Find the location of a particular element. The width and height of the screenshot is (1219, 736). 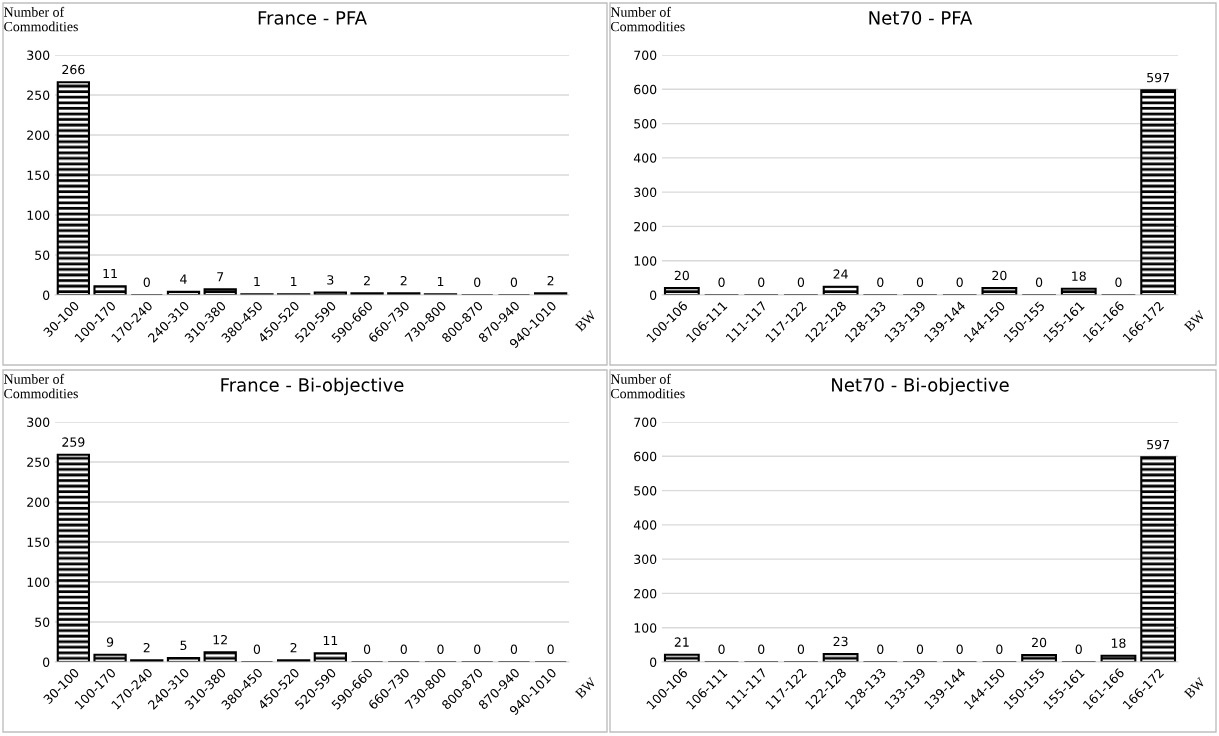

chart-title: France - Bi-objective is located at coordinates (312, 386).